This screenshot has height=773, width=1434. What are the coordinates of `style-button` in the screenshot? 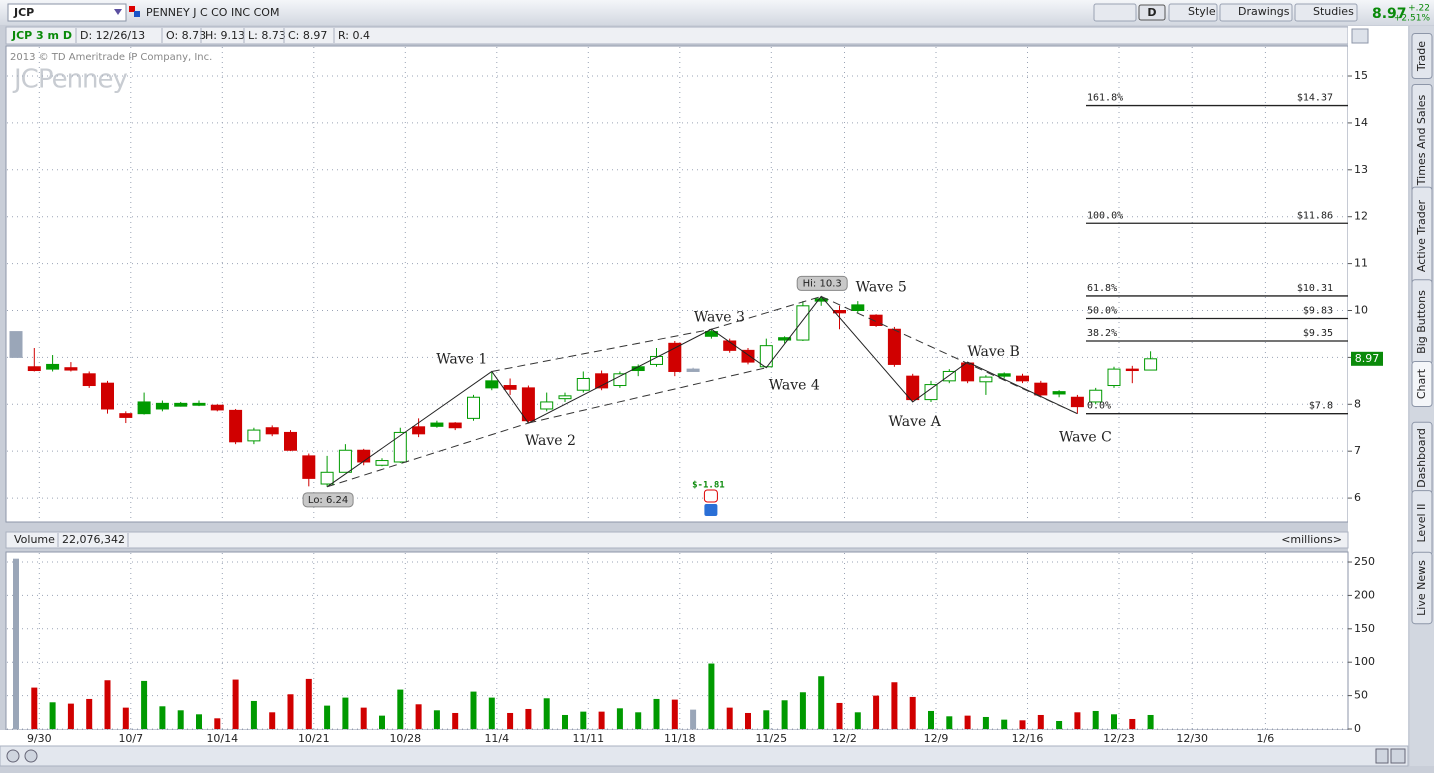 It's located at (1193, 12).